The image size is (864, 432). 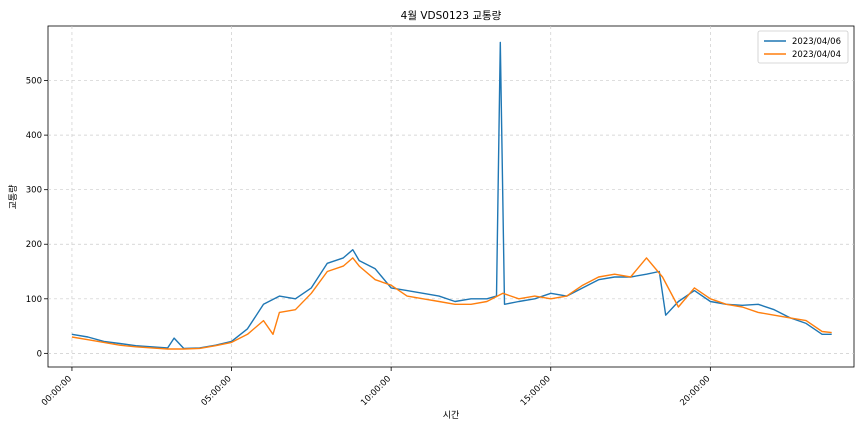 What do you see at coordinates (451, 16) in the screenshot?
I see `chart-title: 4월 VDS0123 교통량` at bounding box center [451, 16].